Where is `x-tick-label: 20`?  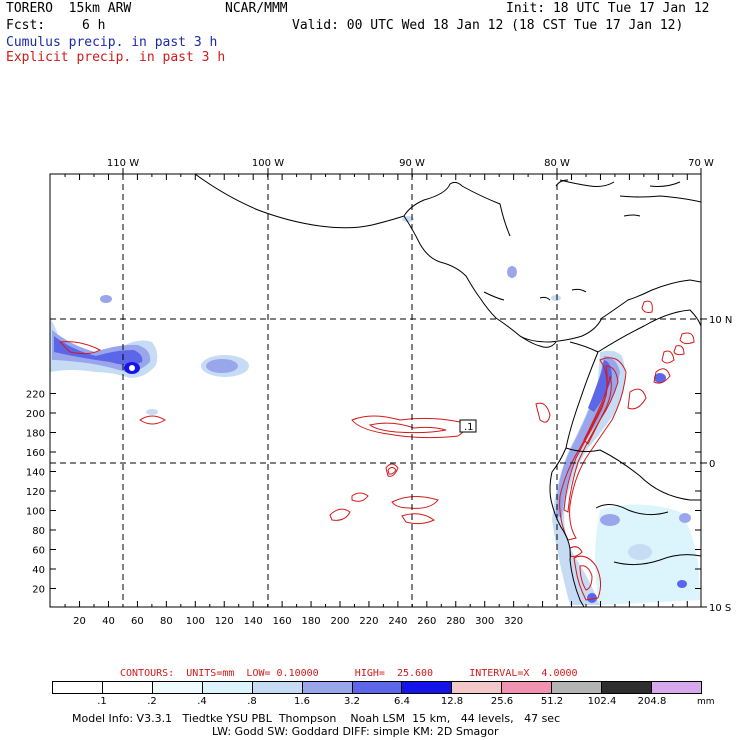
x-tick-label: 20 is located at coordinates (79, 621).